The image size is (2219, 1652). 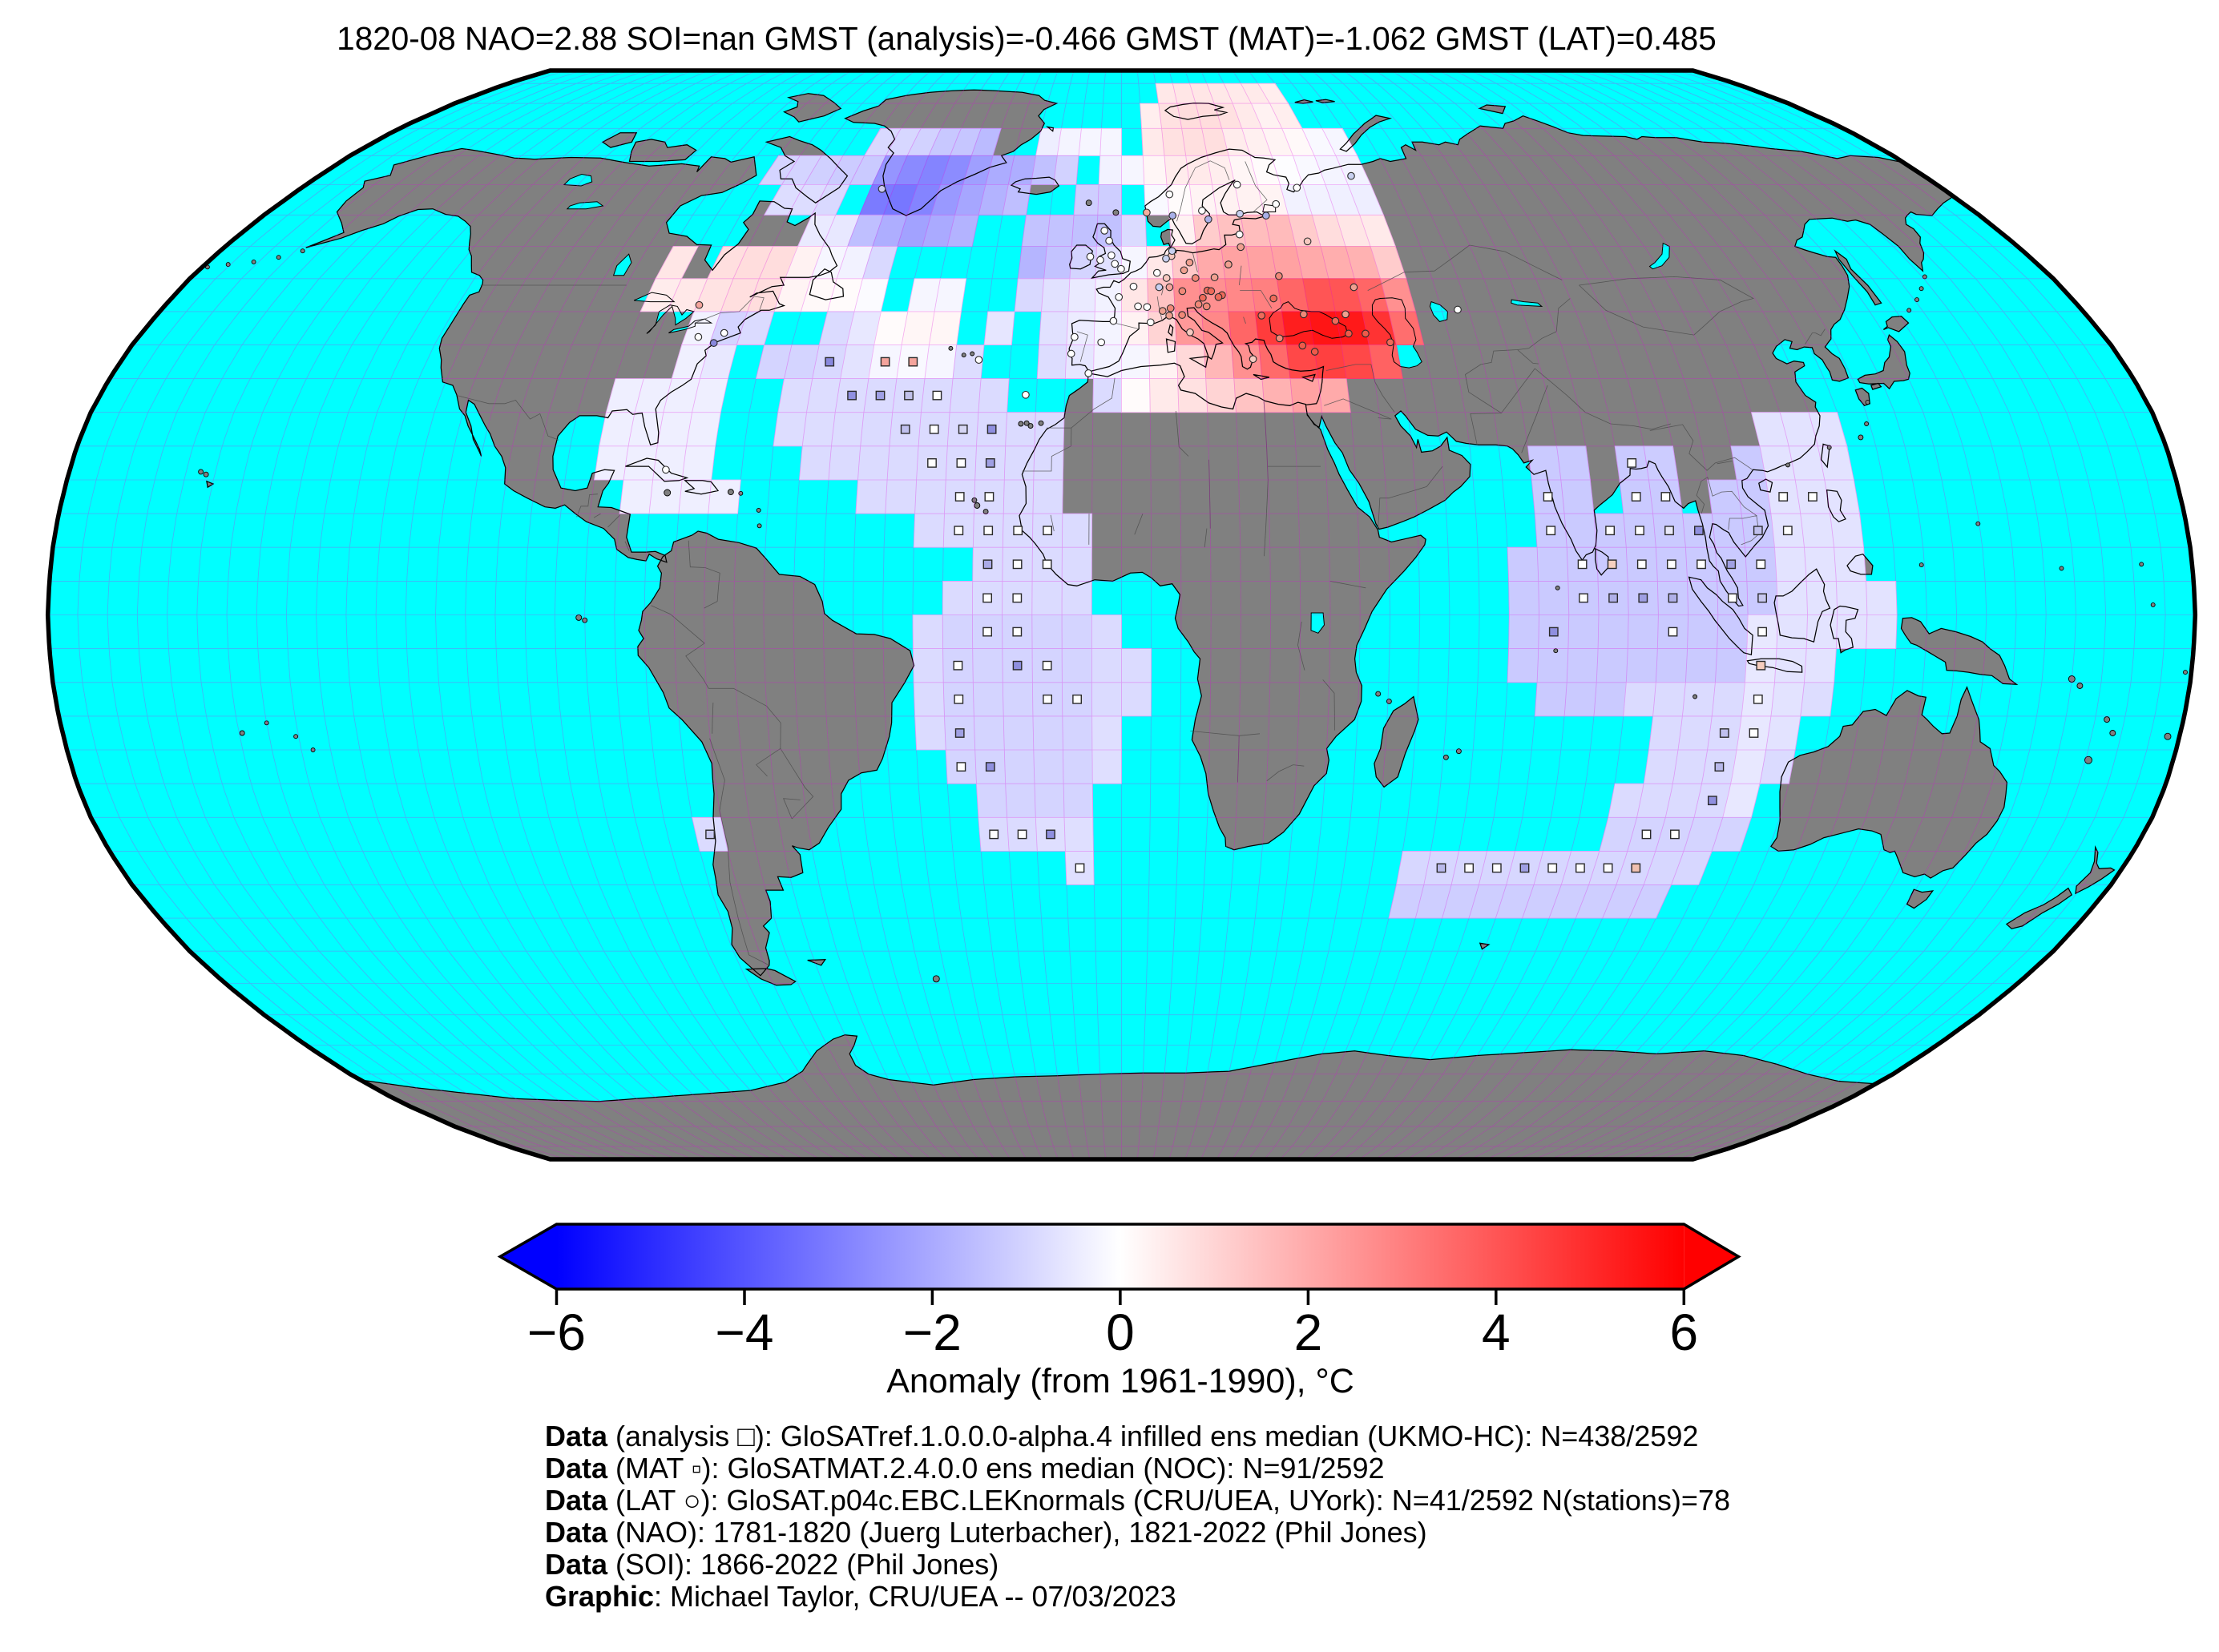 I want to click on svg-text: Anomaly (from 1961-1990), °C, so click(x=1120, y=1381).